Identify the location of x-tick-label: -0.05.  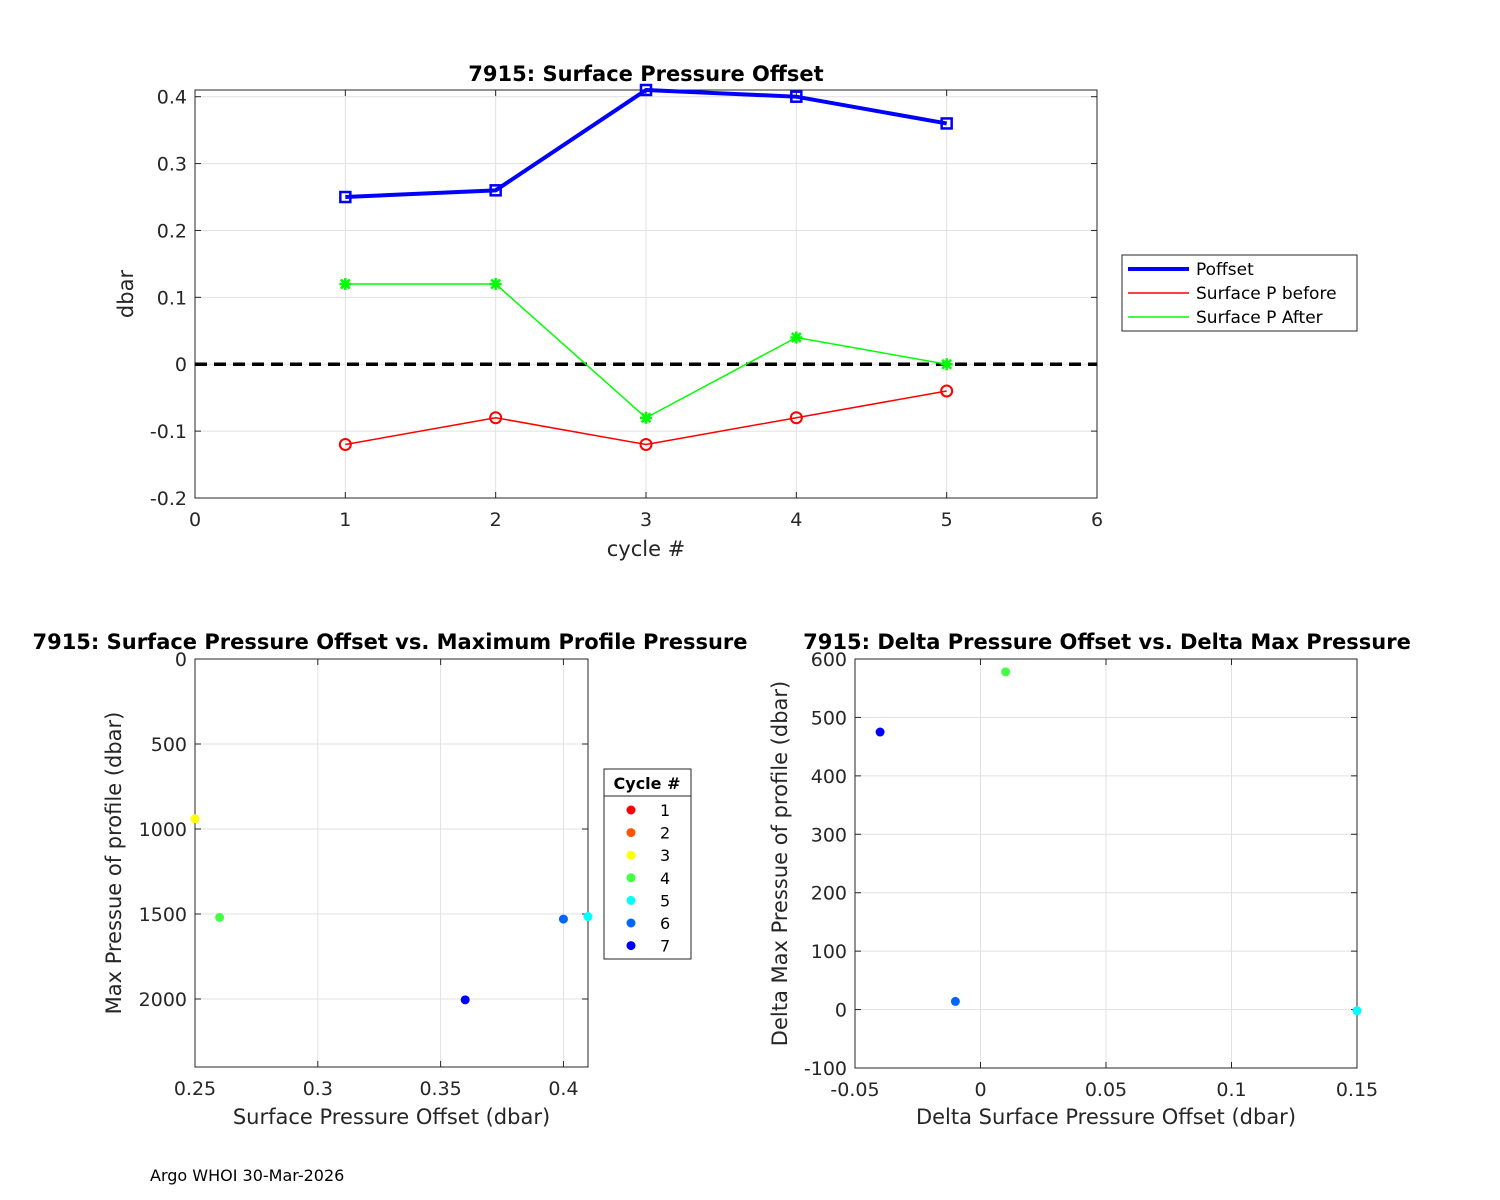
(854, 1090).